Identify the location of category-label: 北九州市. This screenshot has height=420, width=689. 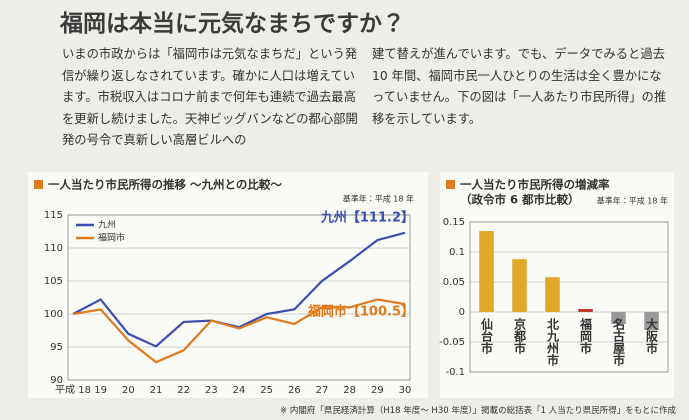
(553, 342).